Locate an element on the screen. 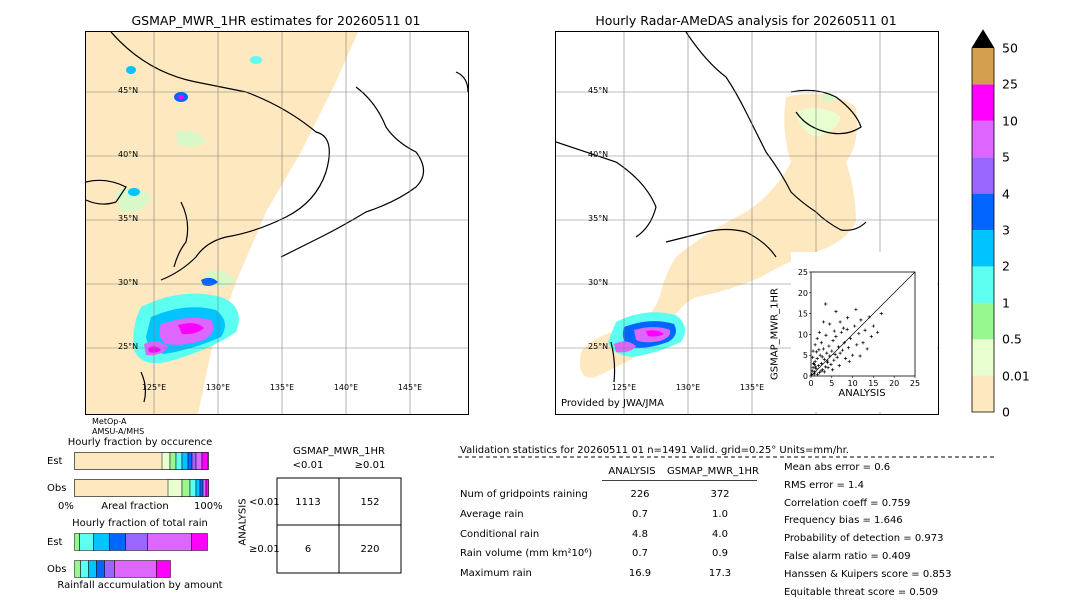 Image resolution: width=1080 pixels, height=612 pixels. validation-row-label: Maximum rain is located at coordinates (496, 573).